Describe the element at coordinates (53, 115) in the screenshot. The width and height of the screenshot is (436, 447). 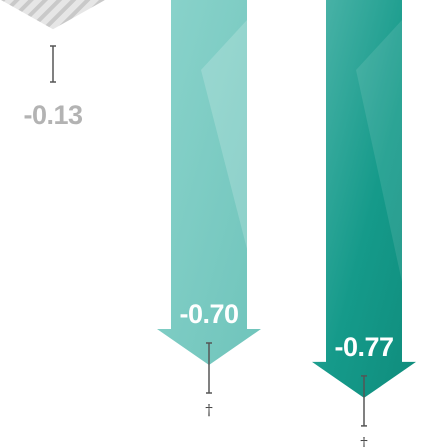
I see `value-label: -0.13` at that location.